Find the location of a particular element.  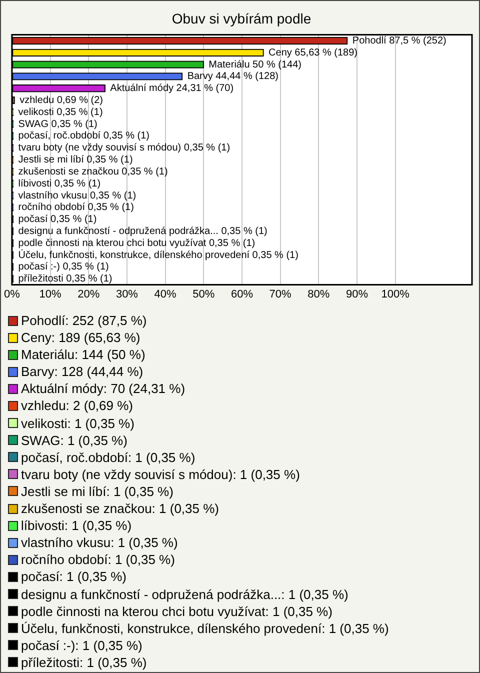

category-label: zkušenosti se značkou 0,35 % (1) is located at coordinates (93, 172).